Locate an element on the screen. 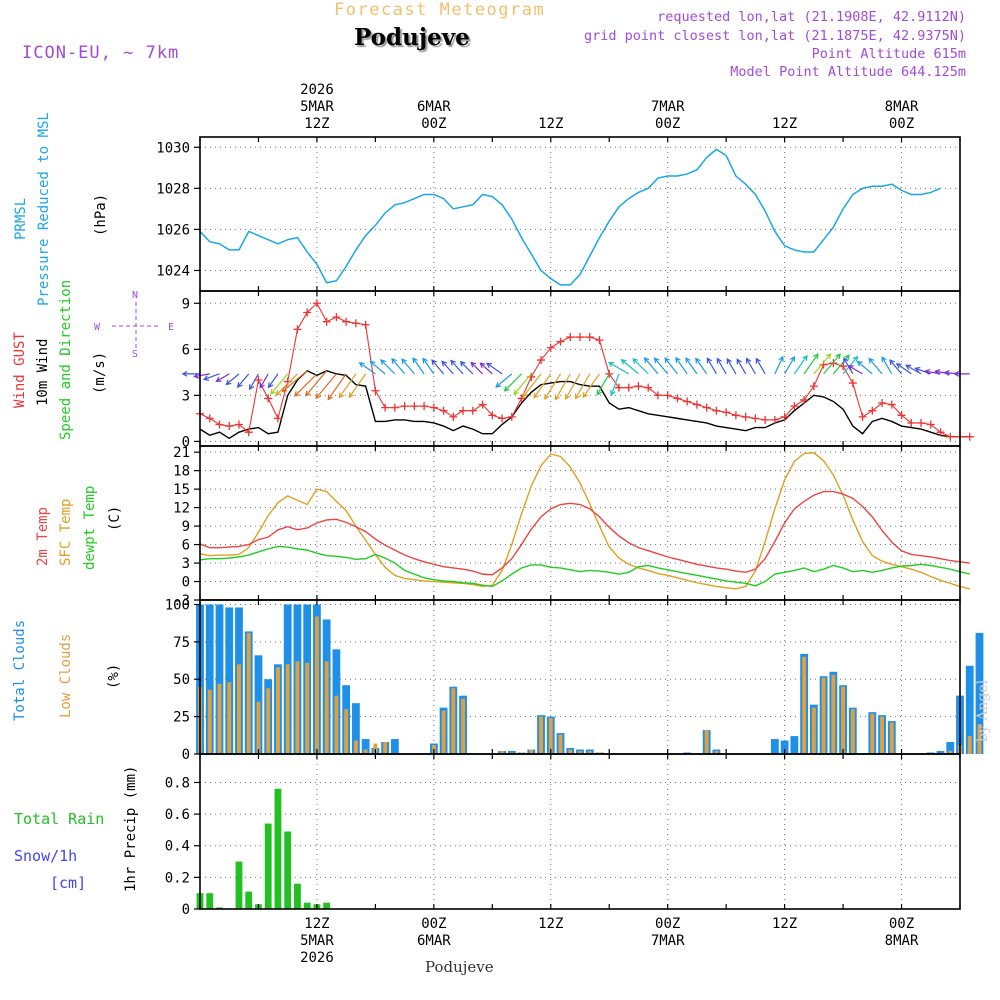  temp-ytick-label: -3 is located at coordinates (181, 601).